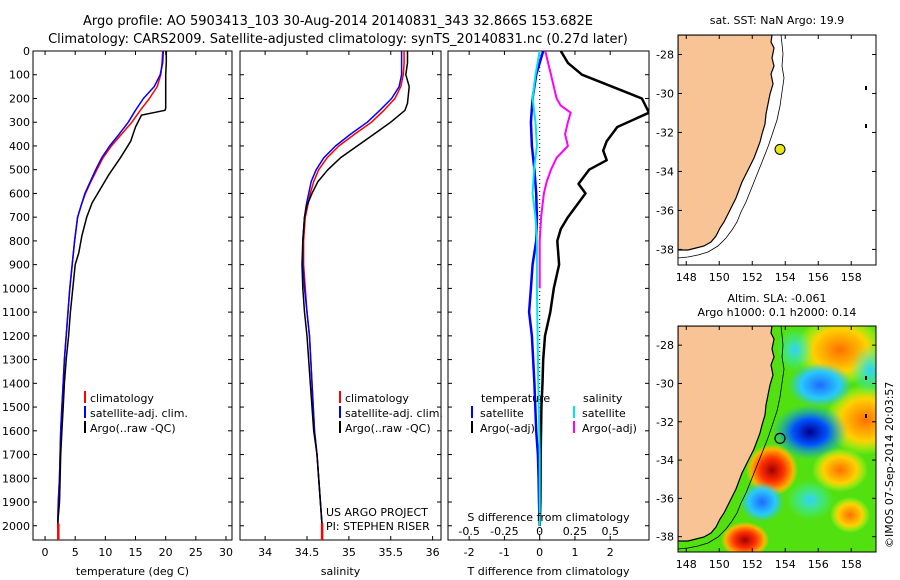  Describe the element at coordinates (16, 455) in the screenshot. I see `y-tick-label: 1700` at that location.